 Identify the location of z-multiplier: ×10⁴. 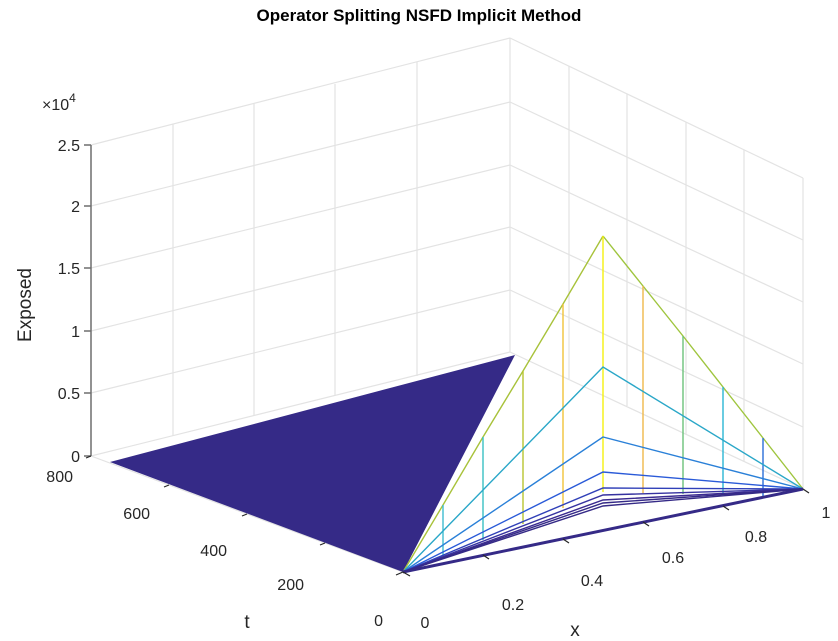
(59, 102).